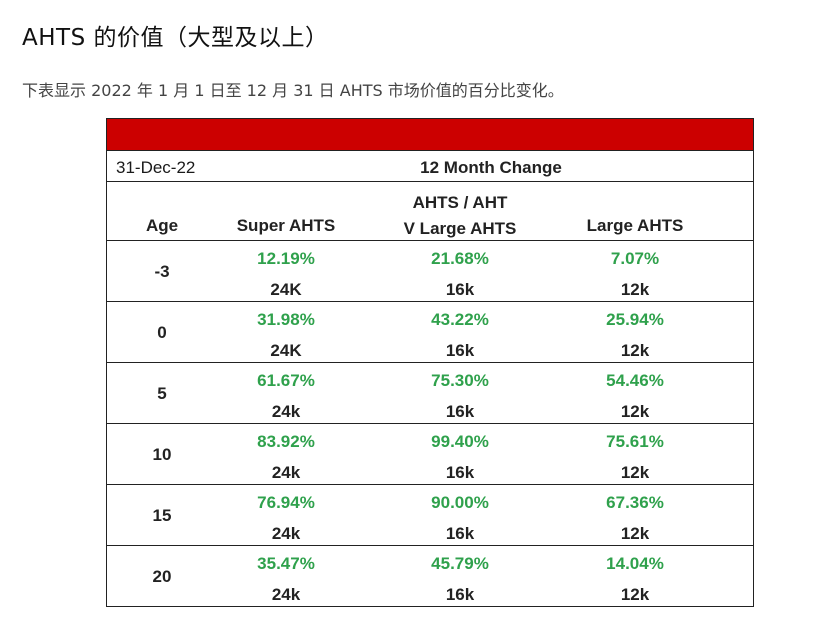 This screenshot has height=635, width=820. I want to click on table-date-row: 31-Dec-22 12 Month Change, so click(430, 166).